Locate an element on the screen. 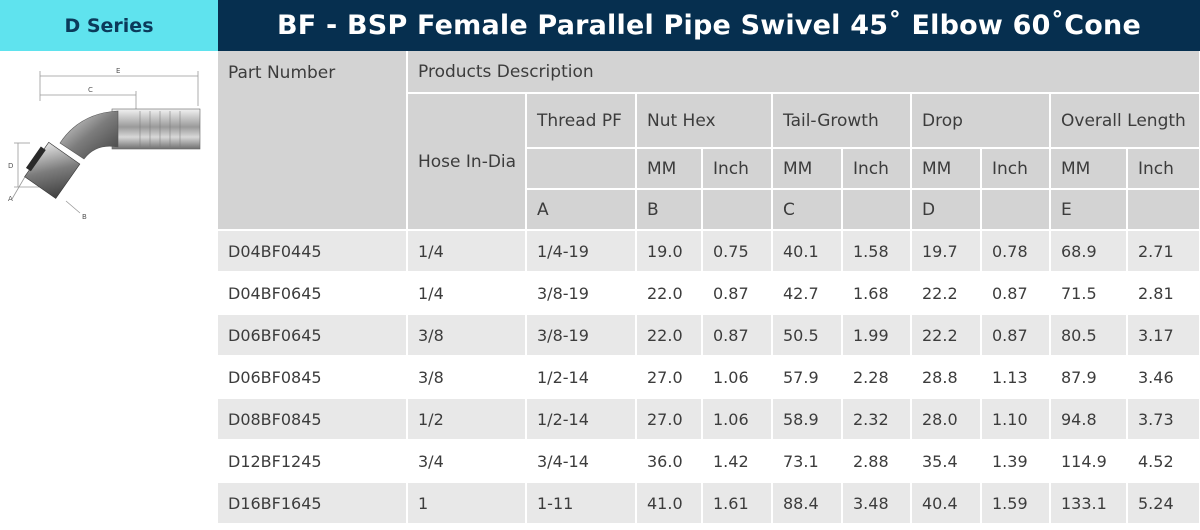 This screenshot has width=1200, height=530. cell-overall-length-mm: 71.5 is located at coordinates (1089, 293).